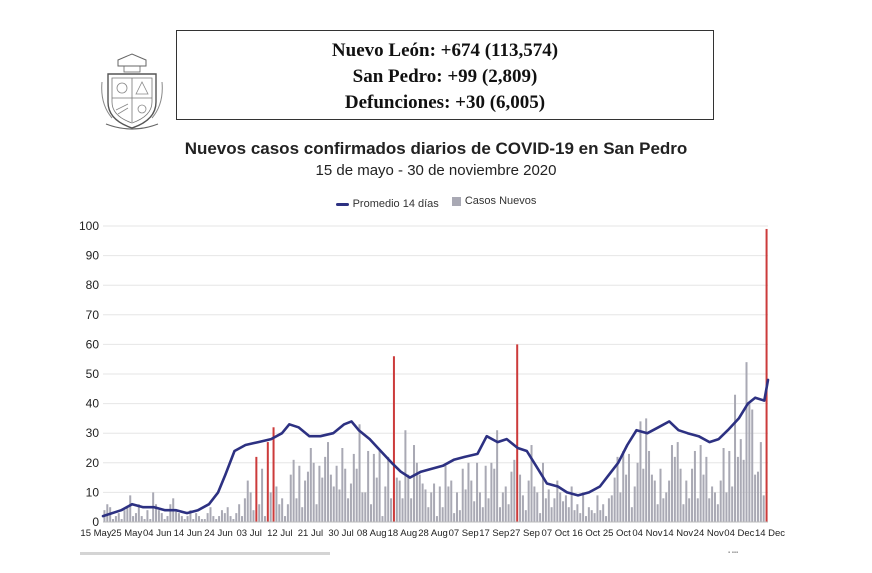 This screenshot has width=872, height=573. What do you see at coordinates (188, 533) in the screenshot?
I see `x-tick-label: 14 Jun` at bounding box center [188, 533].